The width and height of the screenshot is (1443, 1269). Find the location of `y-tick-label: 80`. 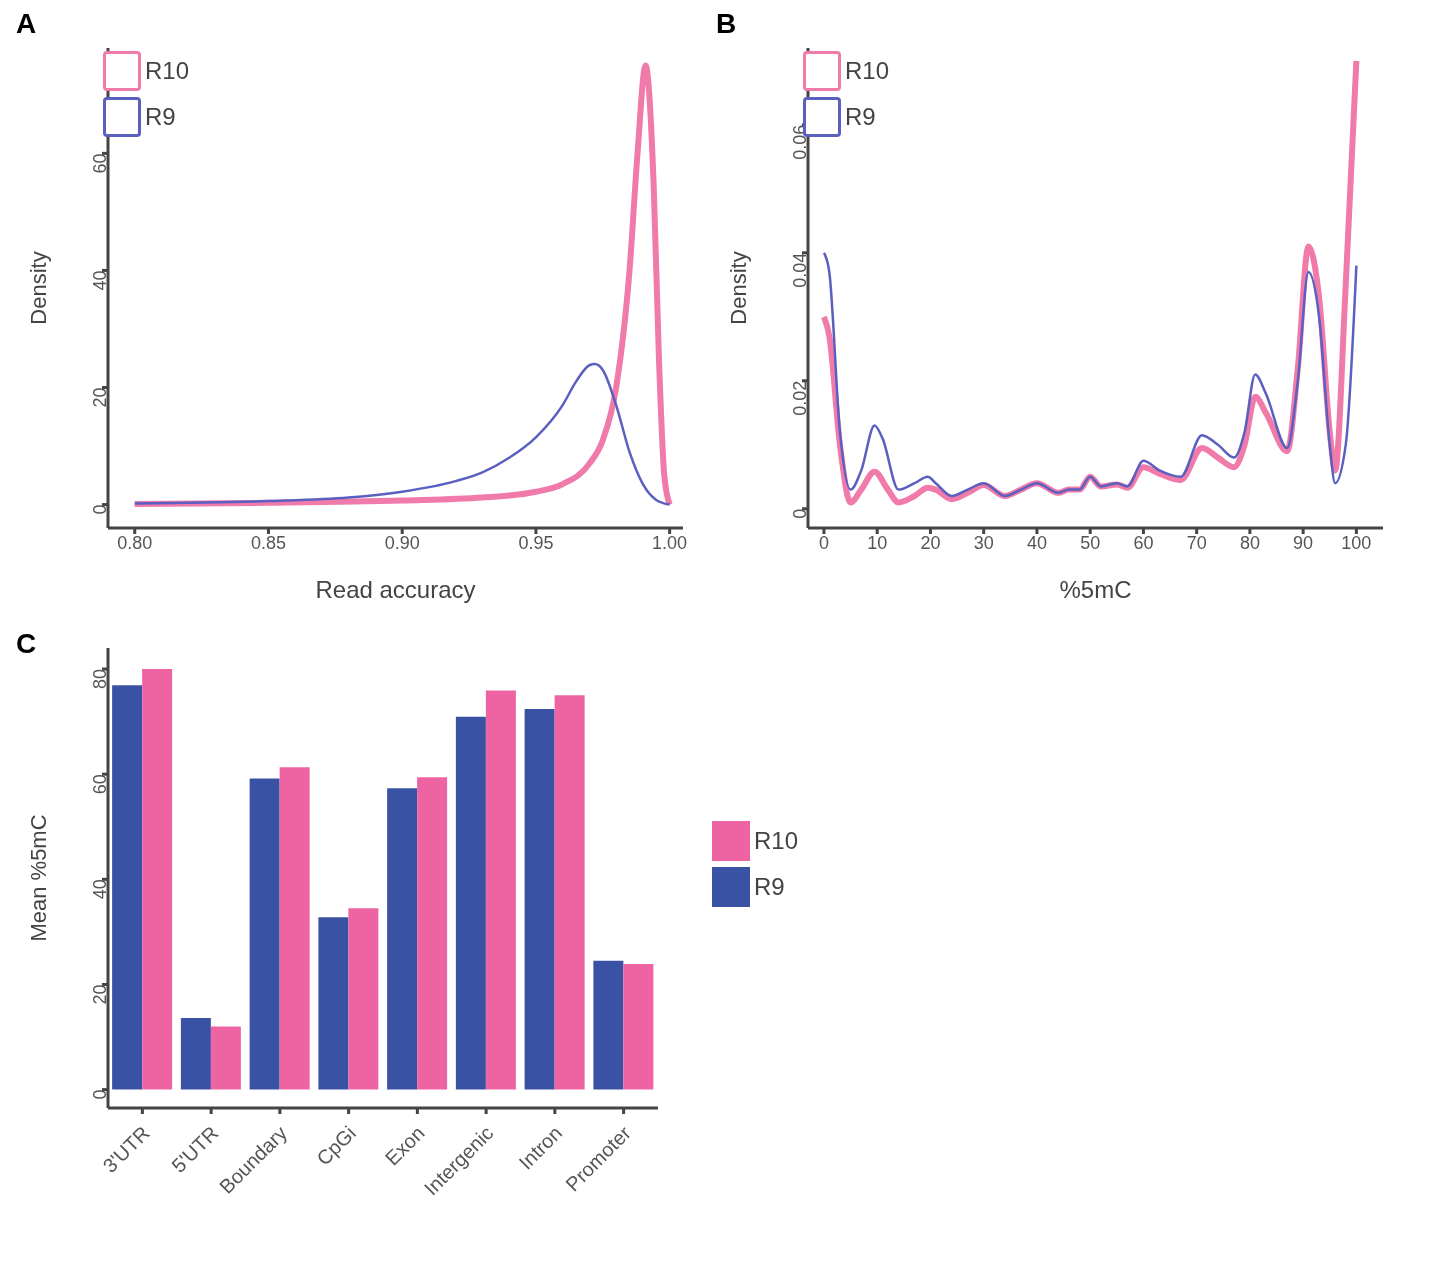

y-tick-label: 80 is located at coordinates (100, 679).